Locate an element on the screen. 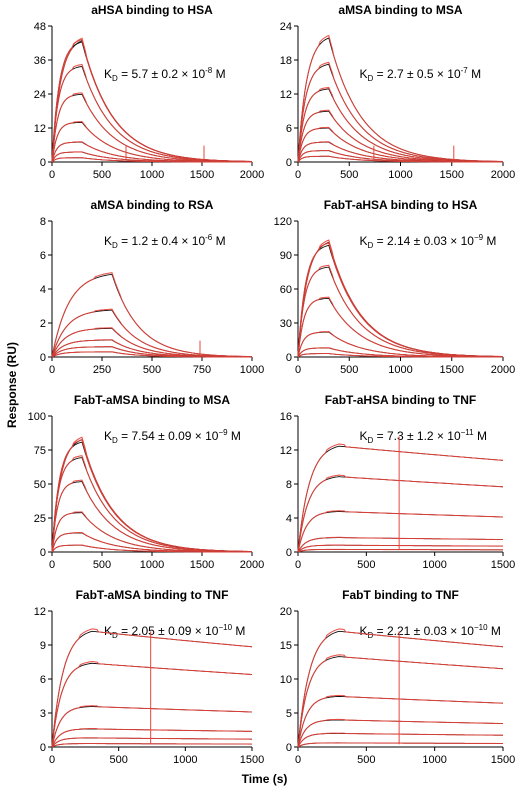 This screenshot has width=529, height=792. chart-title: aMSA binding to RSA is located at coordinates (152, 205).